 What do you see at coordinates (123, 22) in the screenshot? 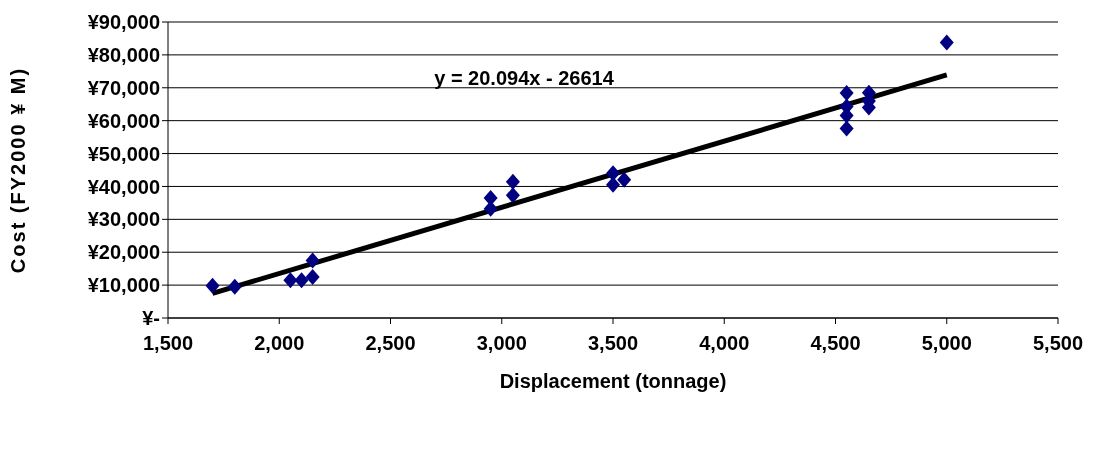
I see `y-tick-label: ¥90,000` at bounding box center [123, 22].